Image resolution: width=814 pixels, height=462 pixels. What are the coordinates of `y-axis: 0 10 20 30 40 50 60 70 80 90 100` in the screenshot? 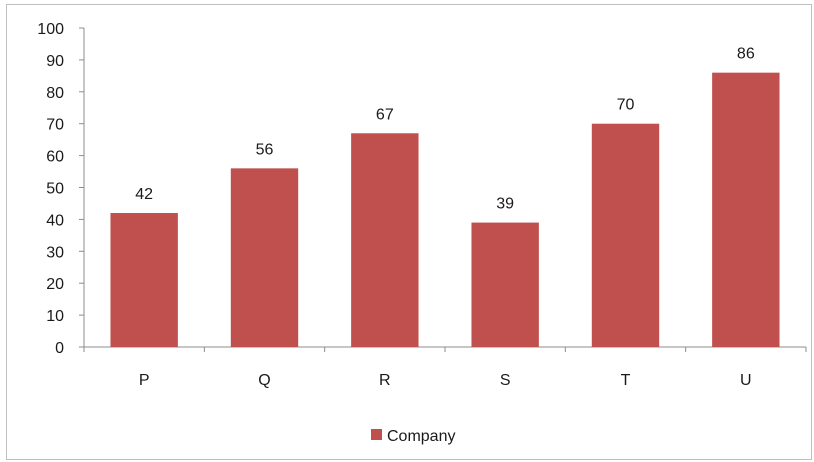 It's located at (61, 189).